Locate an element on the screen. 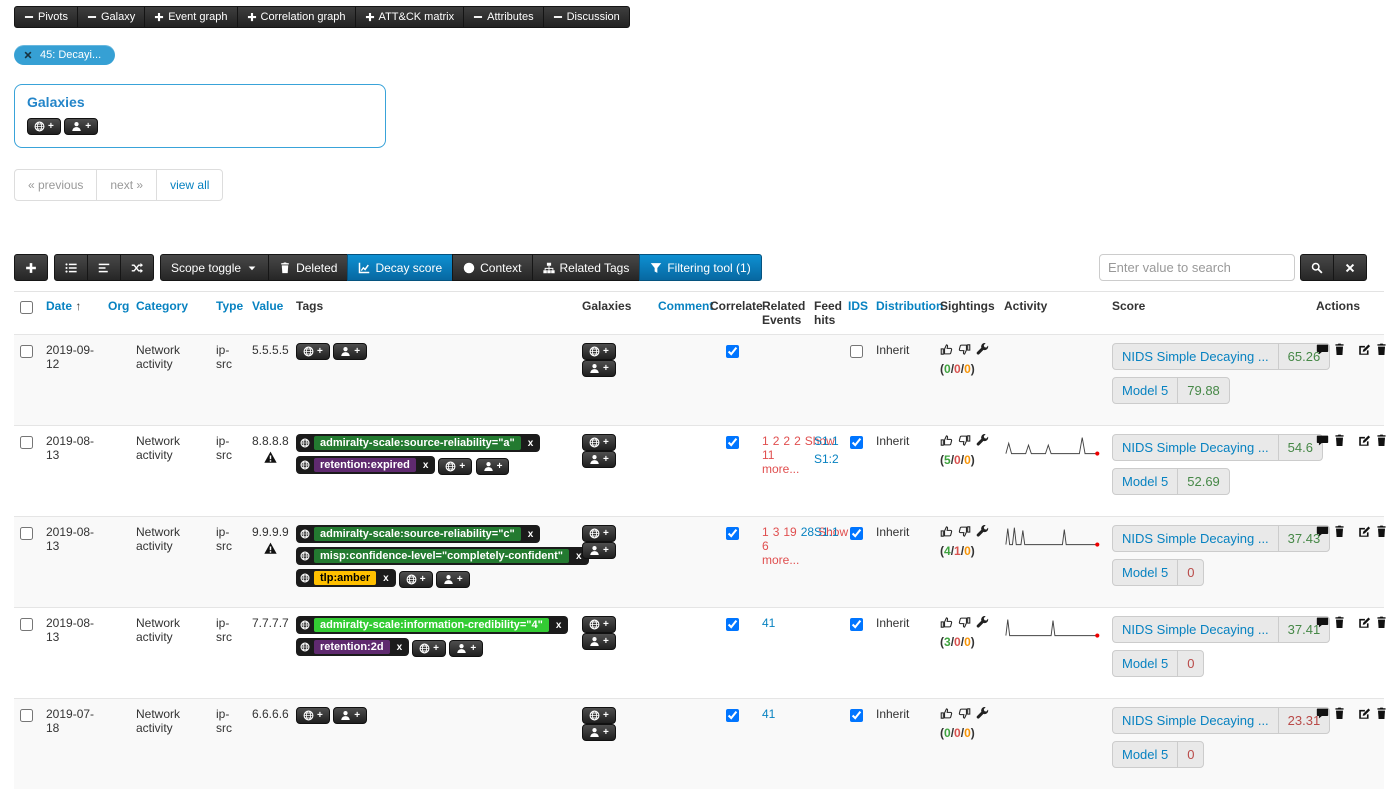 Image resolution: width=1387 pixels, height=795 pixels. previous-page-button: « previous is located at coordinates (56, 185).